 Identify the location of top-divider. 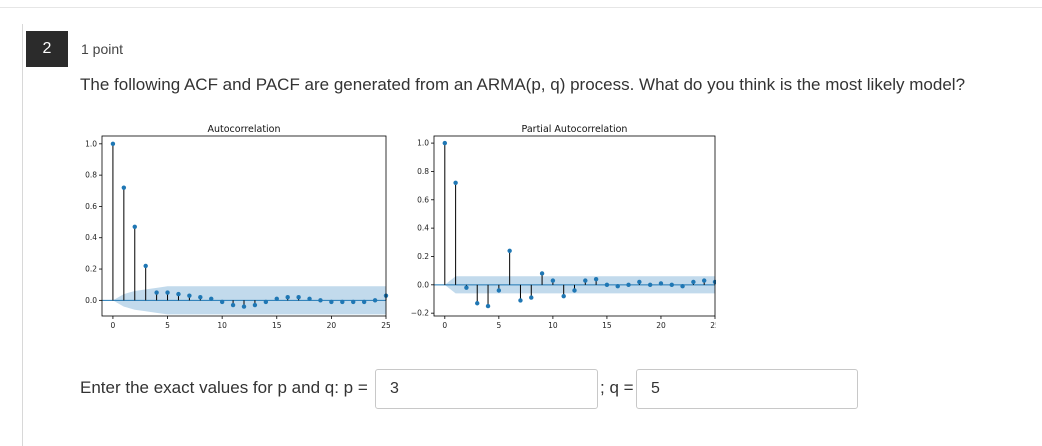
(521, 7).